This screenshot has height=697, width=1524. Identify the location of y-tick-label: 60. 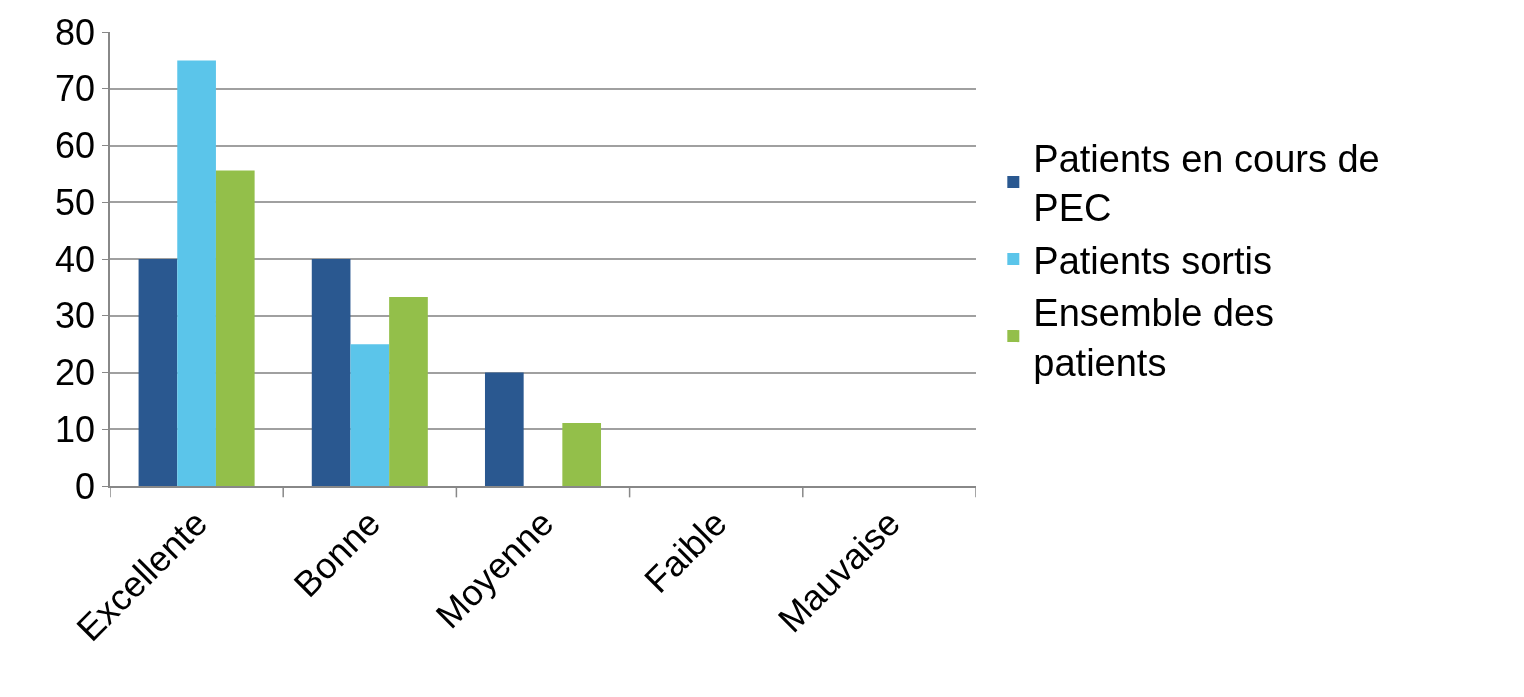
(75, 146).